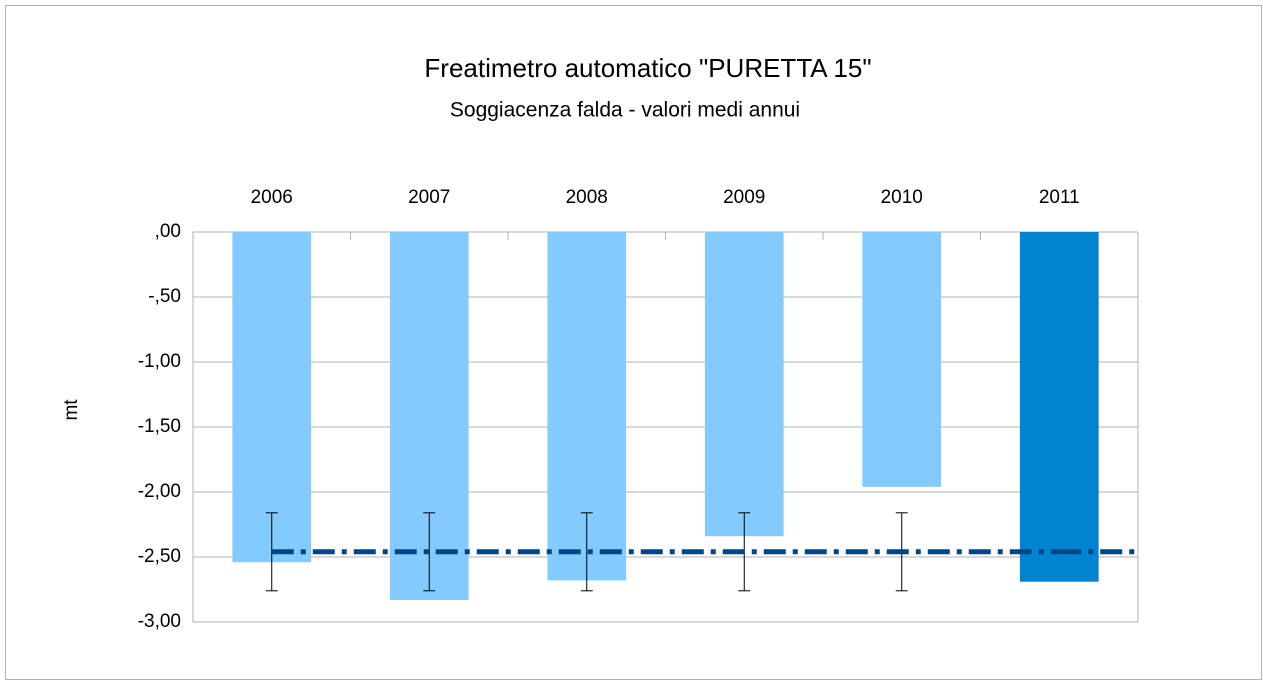 The image size is (1263, 681). Describe the element at coordinates (168, 231) in the screenshot. I see `y-tick-label: ,00` at that location.